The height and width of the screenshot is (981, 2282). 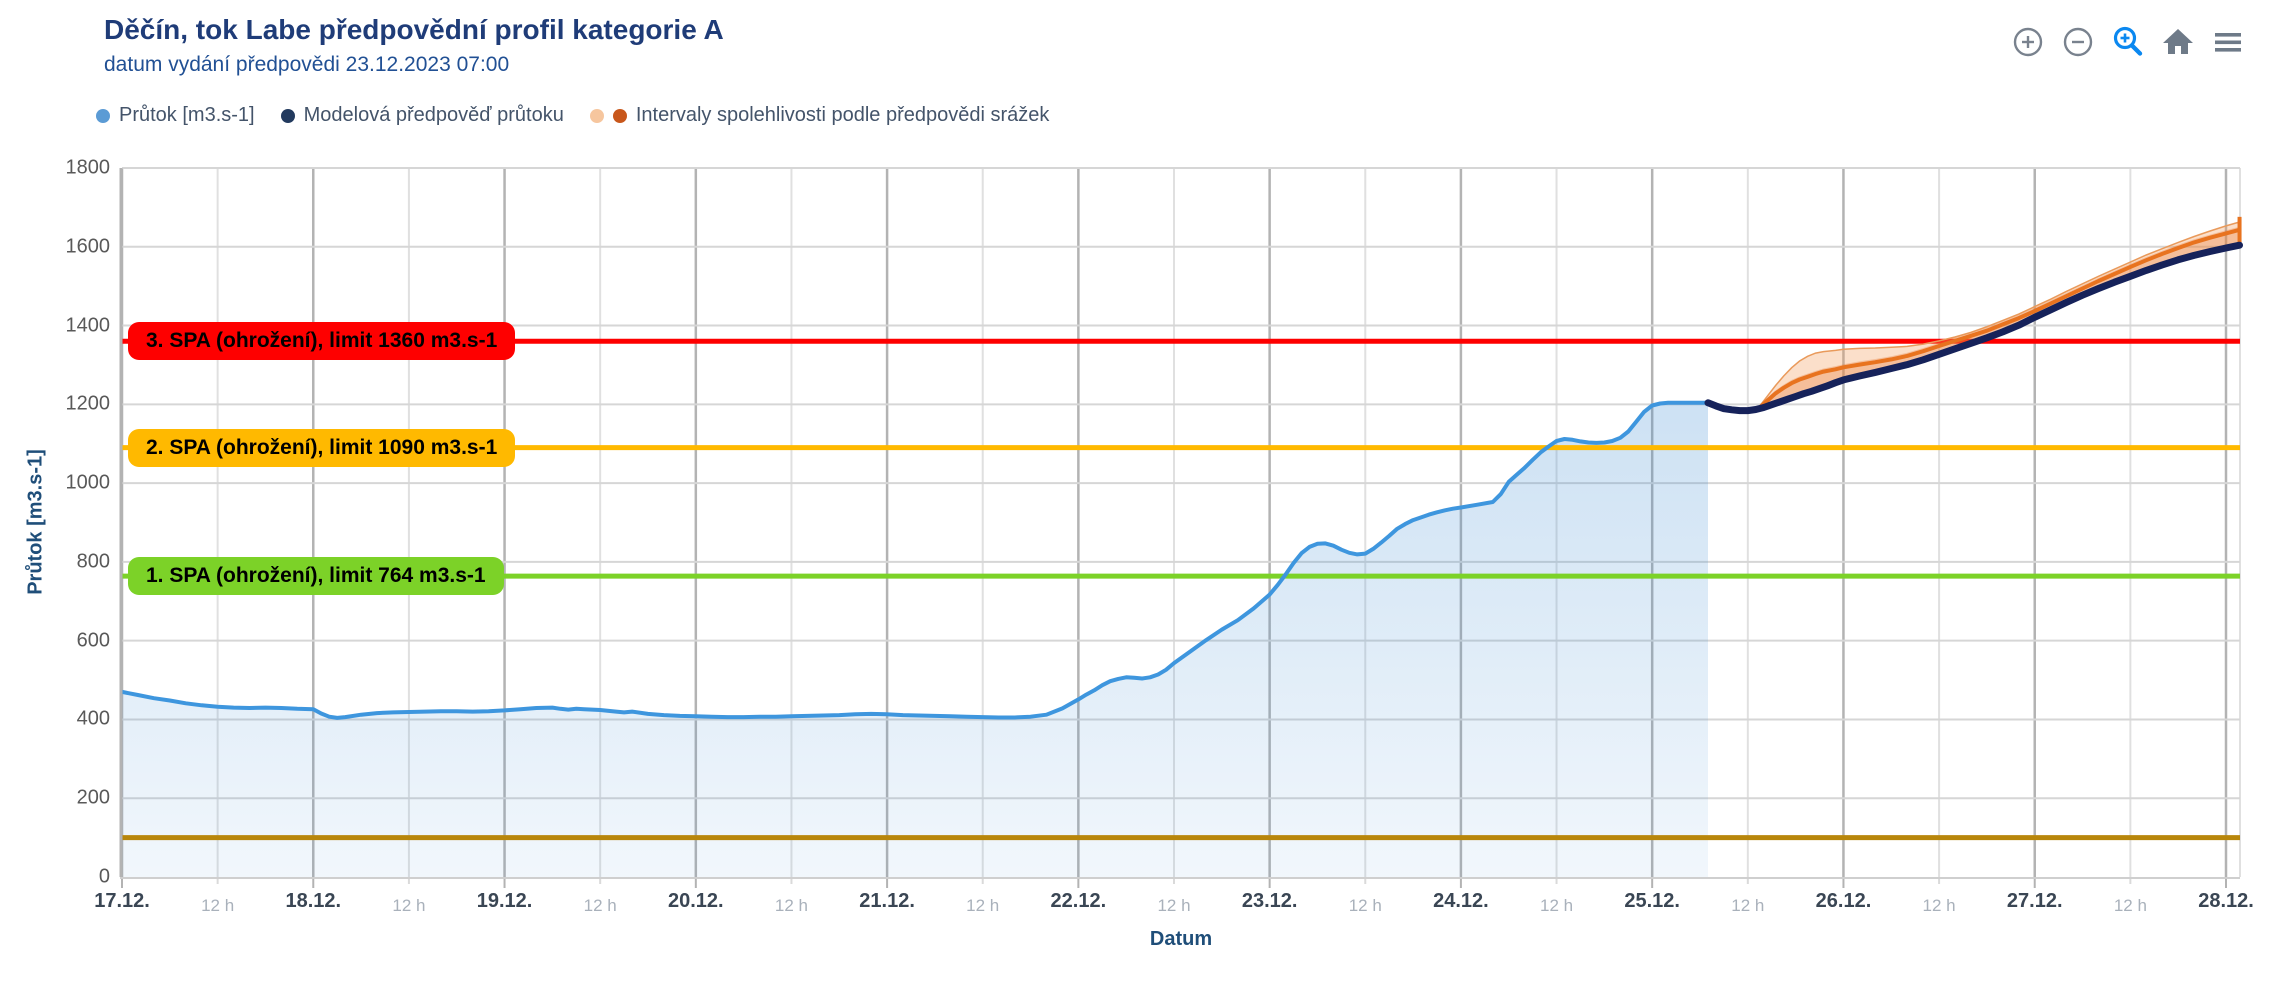 I want to click on y-tick-label: 1000, so click(x=88, y=482).